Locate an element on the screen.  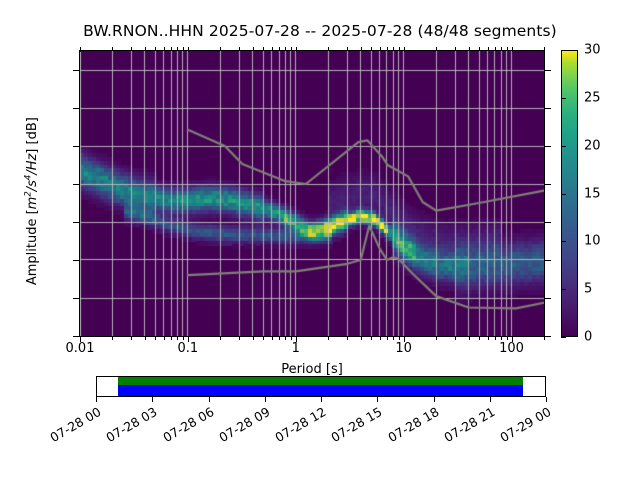
timeline-coverage-bar is located at coordinates (321, 386).